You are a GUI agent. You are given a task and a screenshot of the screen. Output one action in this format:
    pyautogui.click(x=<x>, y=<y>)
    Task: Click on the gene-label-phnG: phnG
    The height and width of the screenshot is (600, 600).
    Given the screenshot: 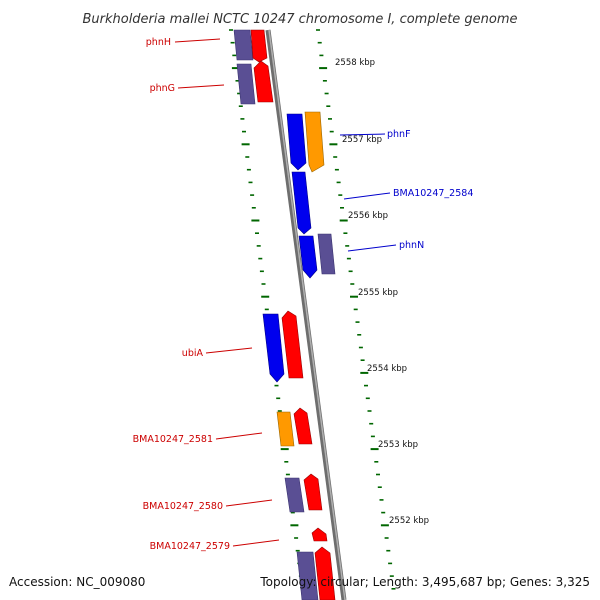 What is the action you would take?
    pyautogui.click(x=162, y=88)
    